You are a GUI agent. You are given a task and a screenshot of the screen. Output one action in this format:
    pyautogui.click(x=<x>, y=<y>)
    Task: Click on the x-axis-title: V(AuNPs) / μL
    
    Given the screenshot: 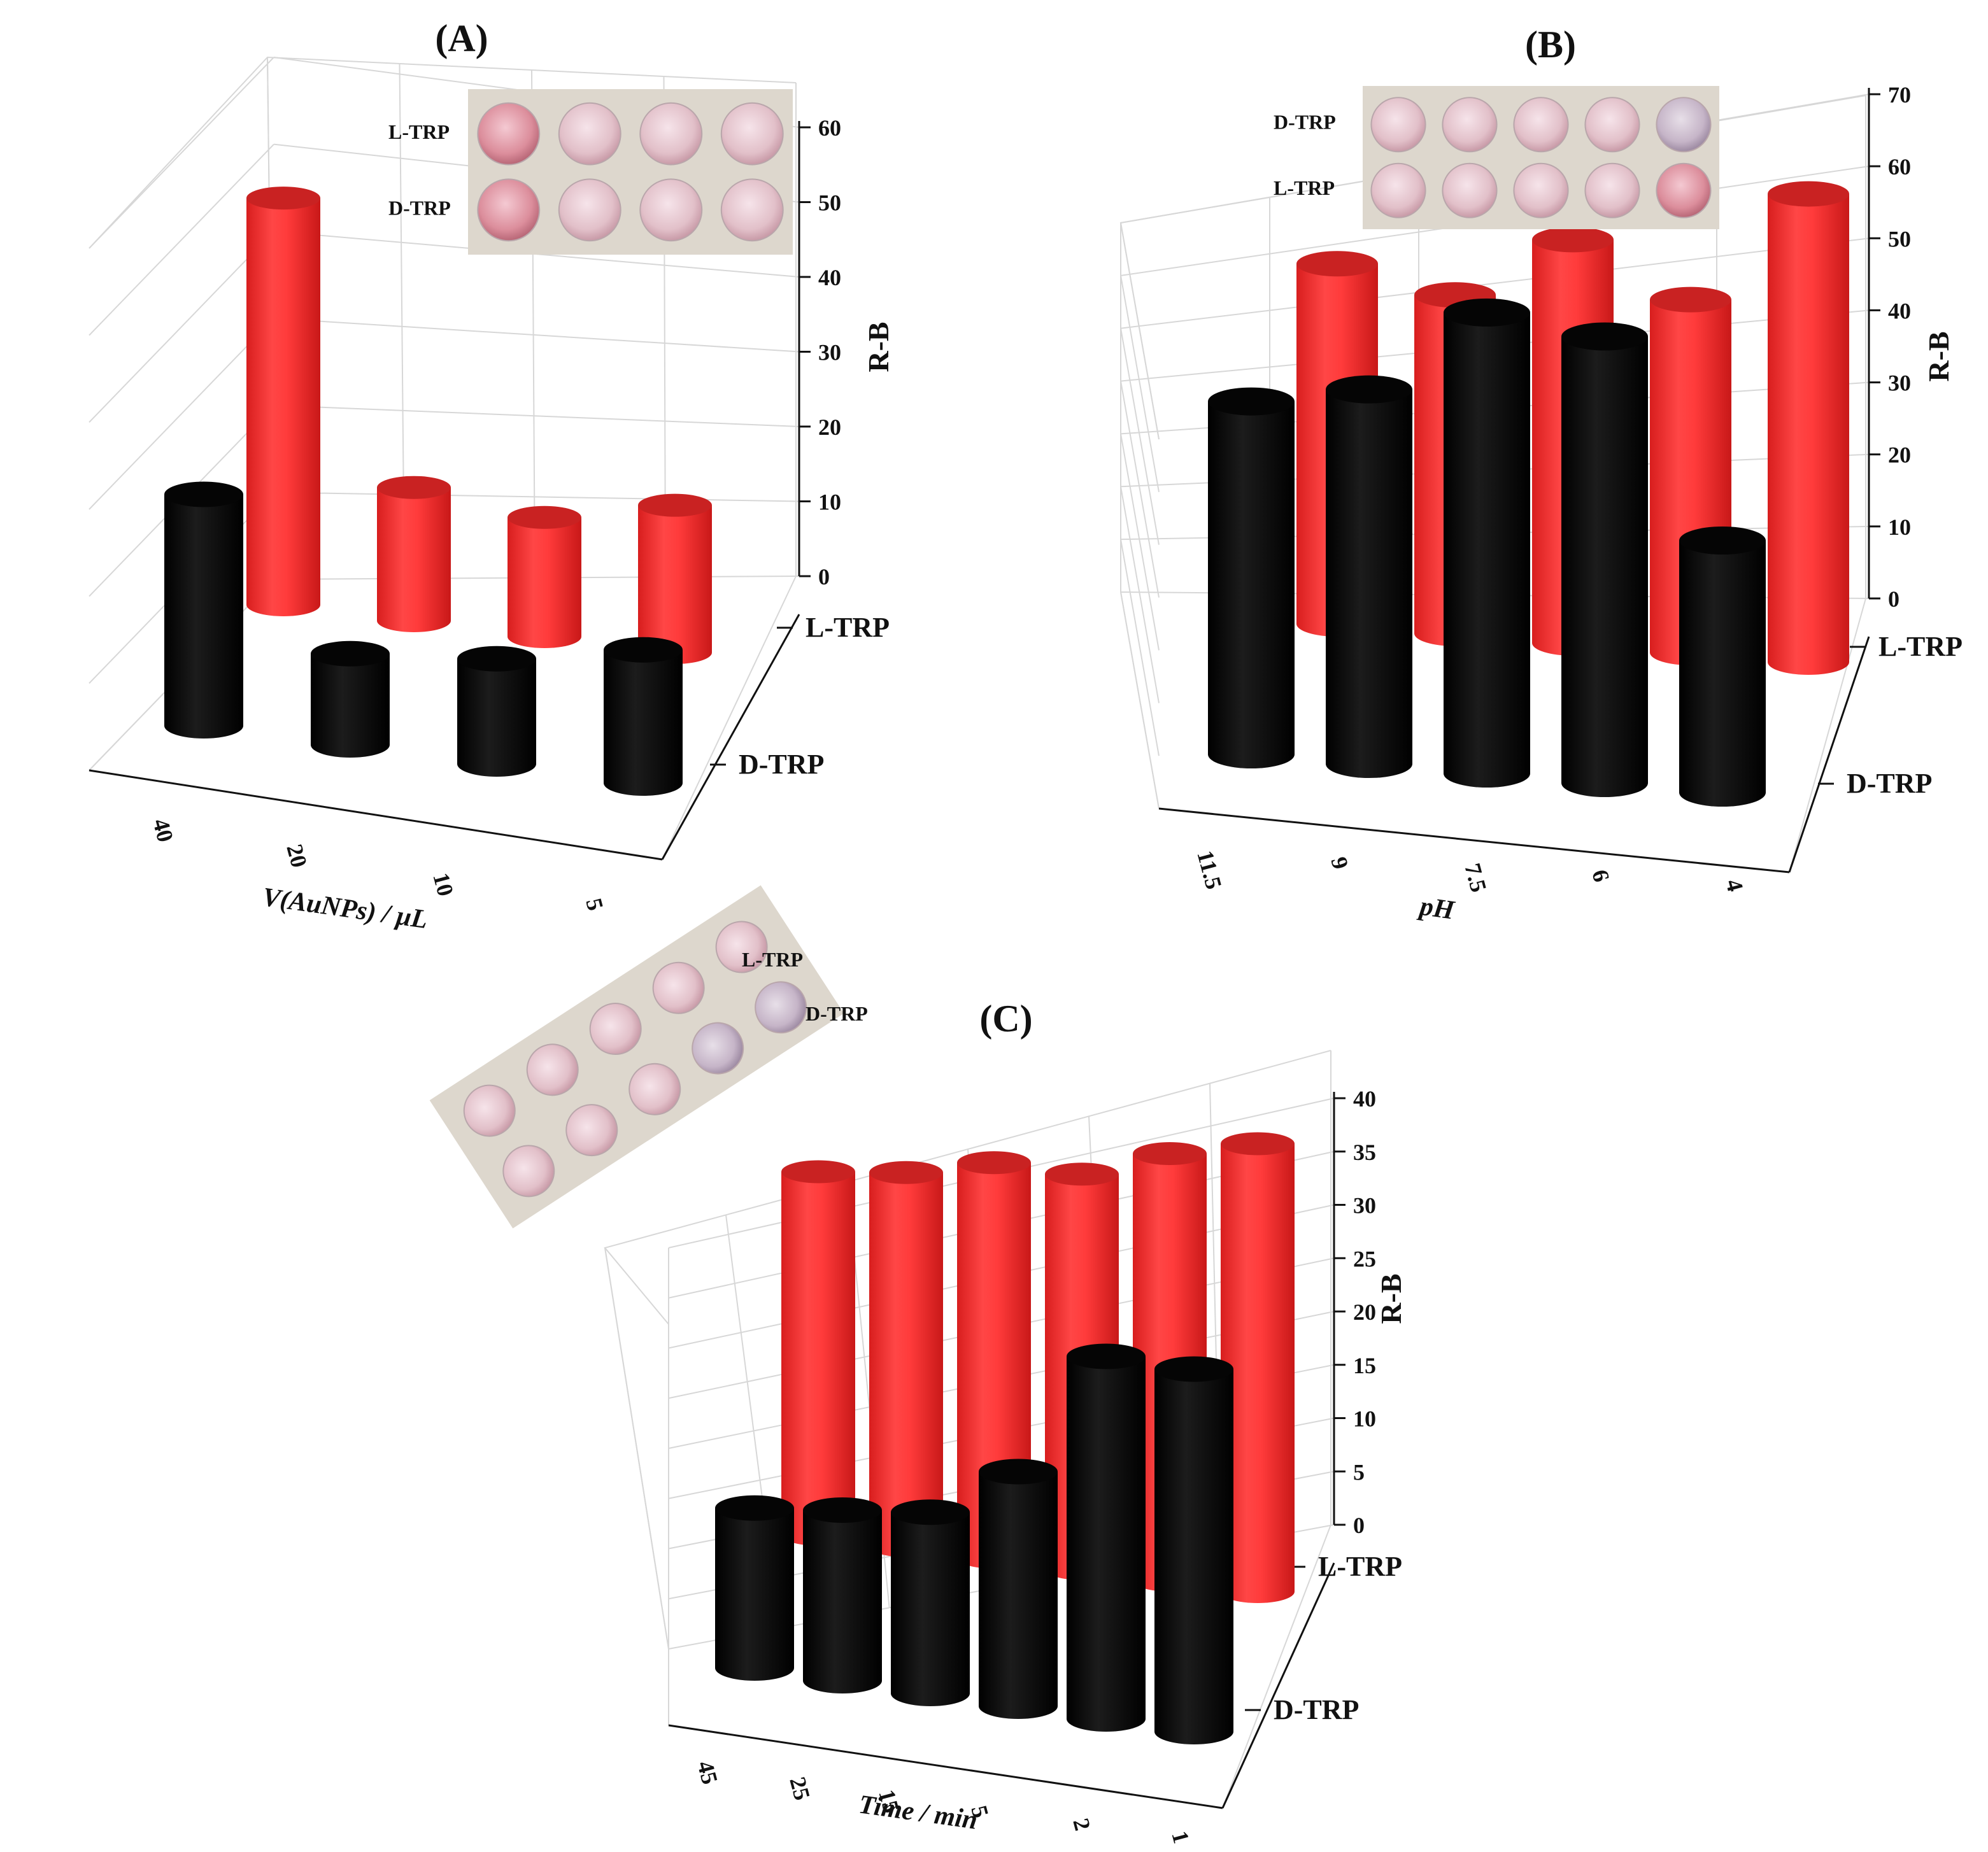 What is the action you would take?
    pyautogui.click(x=344, y=908)
    